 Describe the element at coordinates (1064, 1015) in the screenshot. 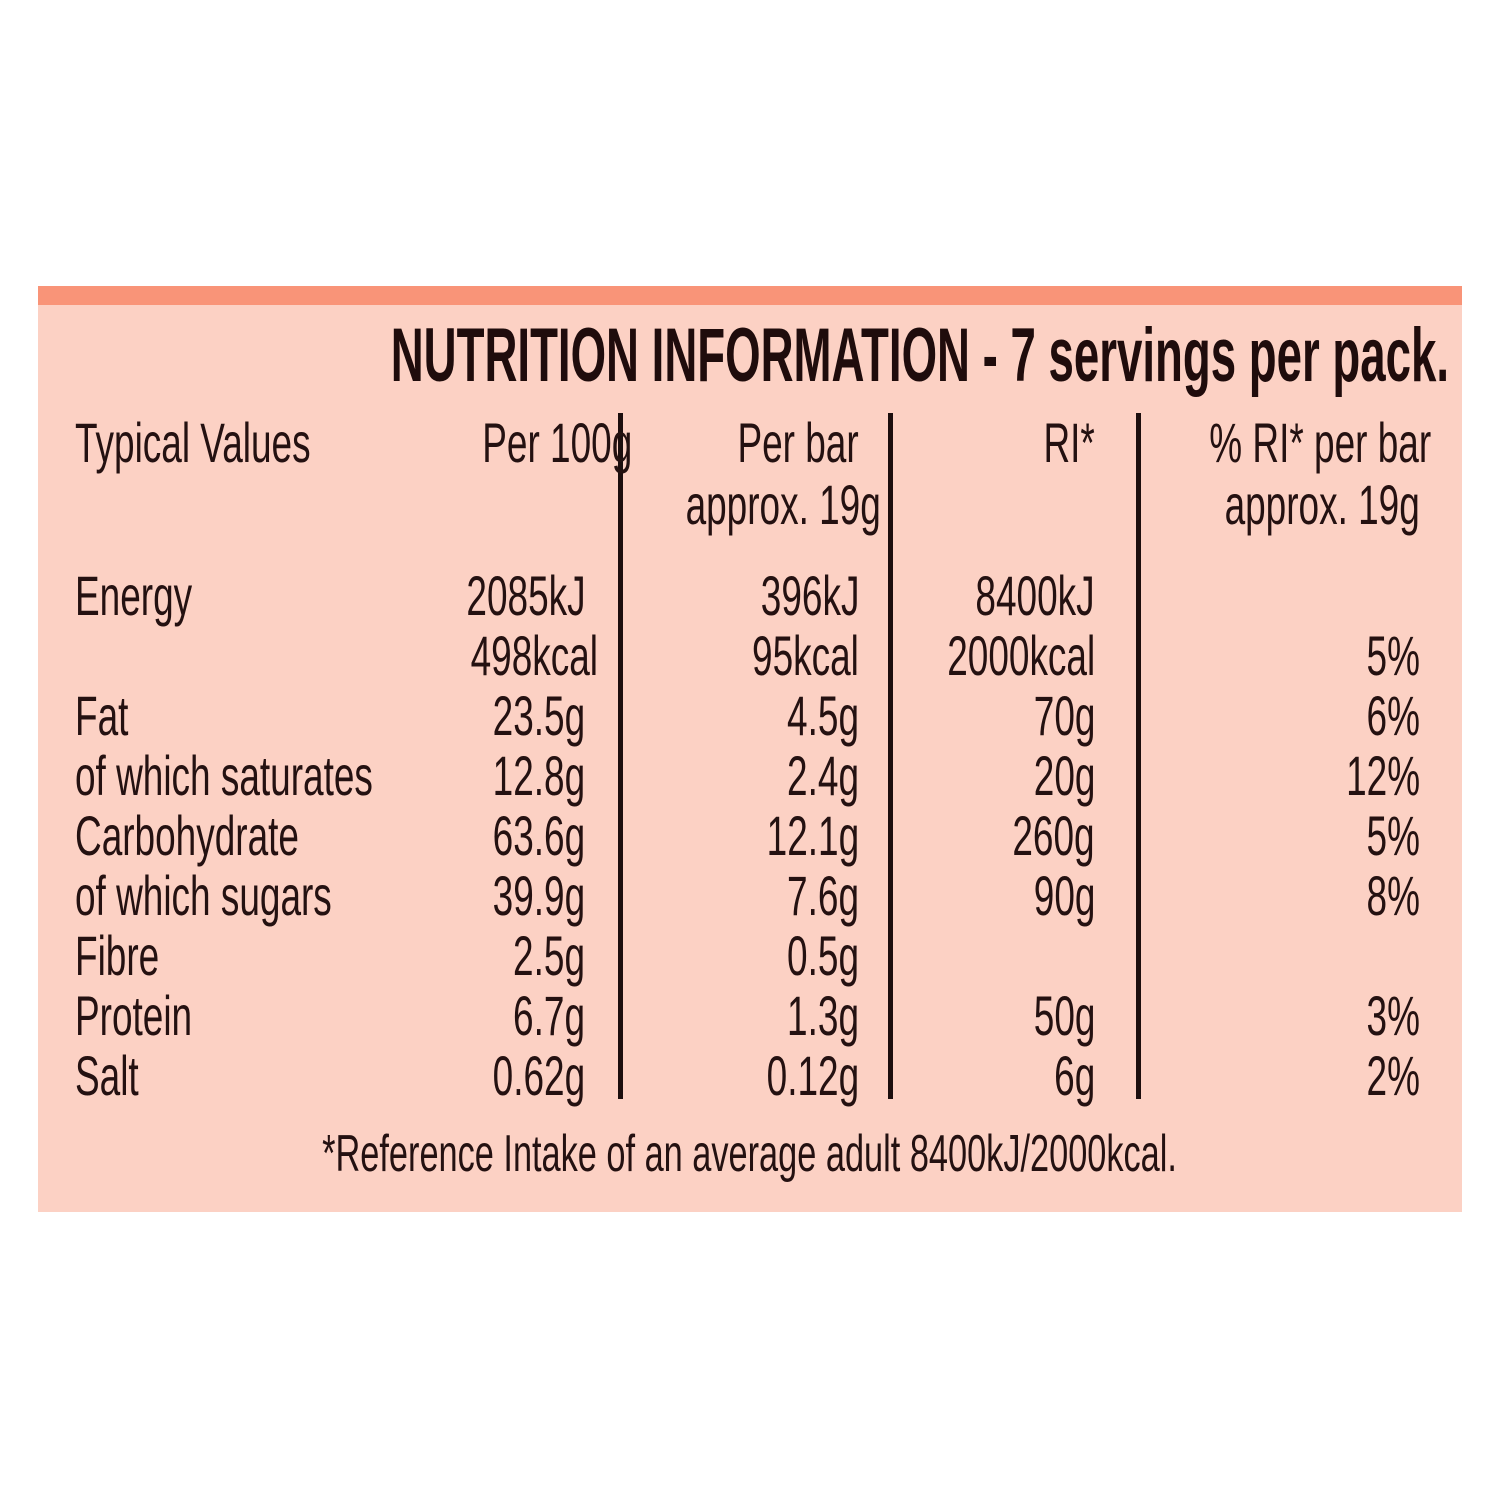

I see `value-ri: 50g` at that location.